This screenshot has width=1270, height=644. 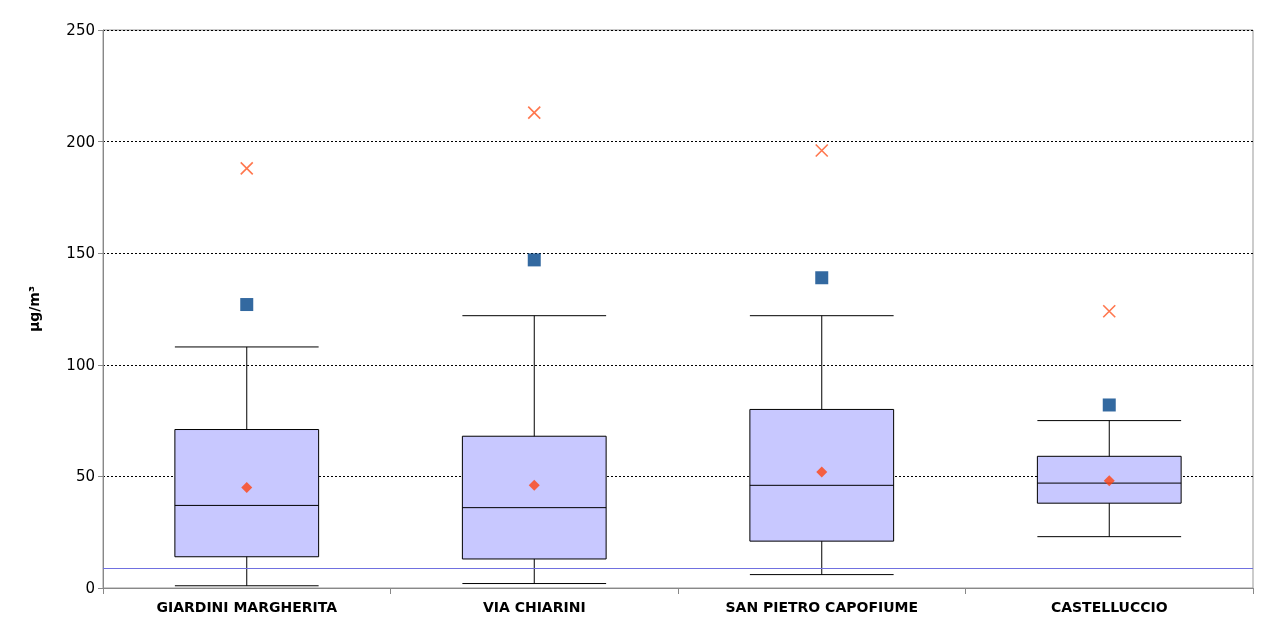 What do you see at coordinates (534, 607) in the screenshot?
I see `x-tick-label: VIA CHIARINI` at bounding box center [534, 607].